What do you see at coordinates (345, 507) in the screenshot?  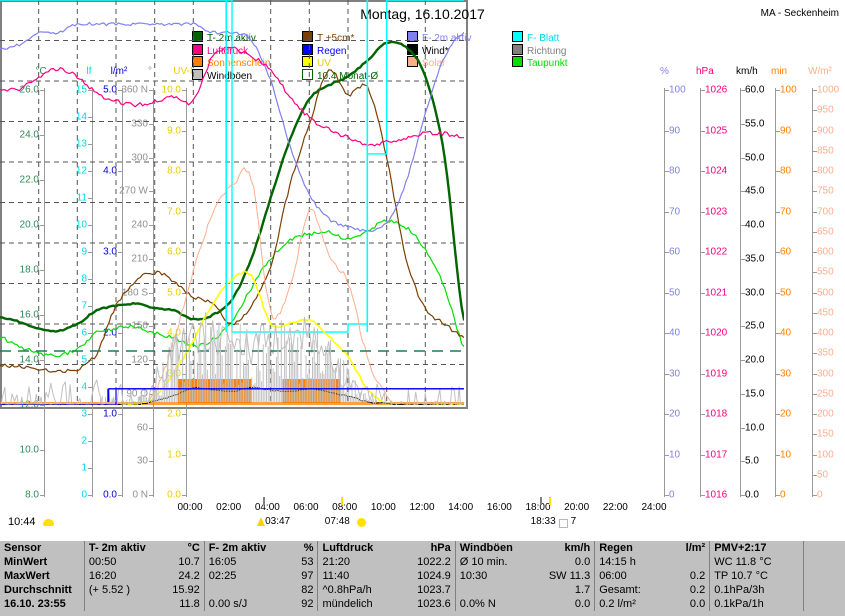 I see `time-tick-label: 08:00` at bounding box center [345, 507].